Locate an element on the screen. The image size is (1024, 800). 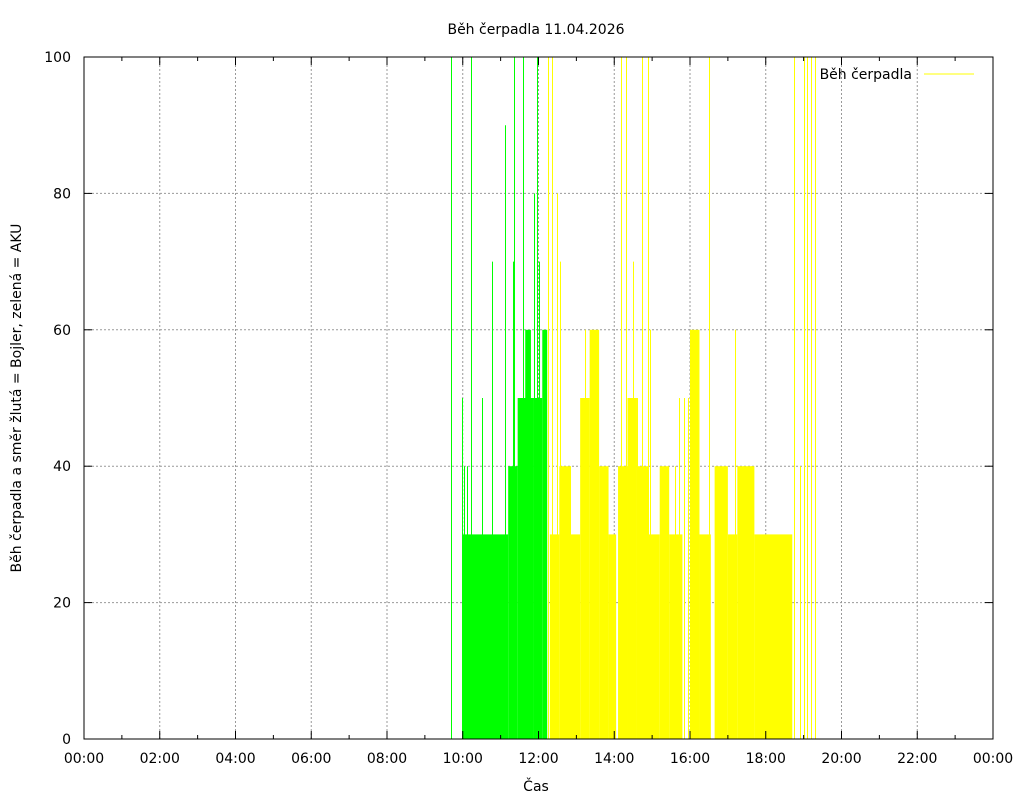
y-tick-label: 100 is located at coordinates (57, 58).